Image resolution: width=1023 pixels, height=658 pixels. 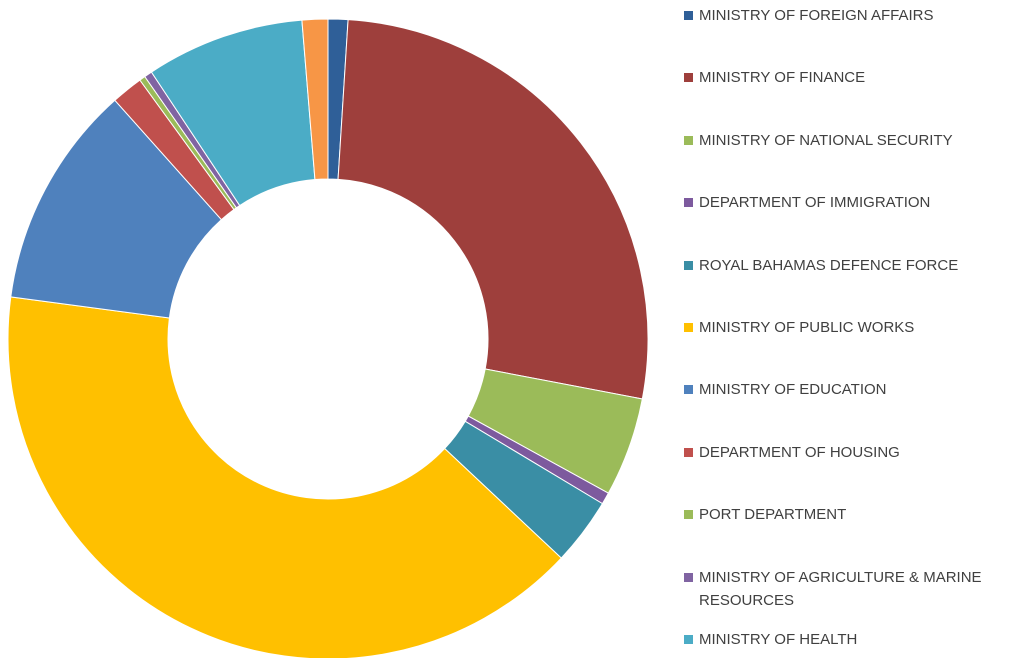 What do you see at coordinates (815, 203) in the screenshot?
I see `legend-label: DEPARTMENT OF IMMIGRATION` at bounding box center [815, 203].